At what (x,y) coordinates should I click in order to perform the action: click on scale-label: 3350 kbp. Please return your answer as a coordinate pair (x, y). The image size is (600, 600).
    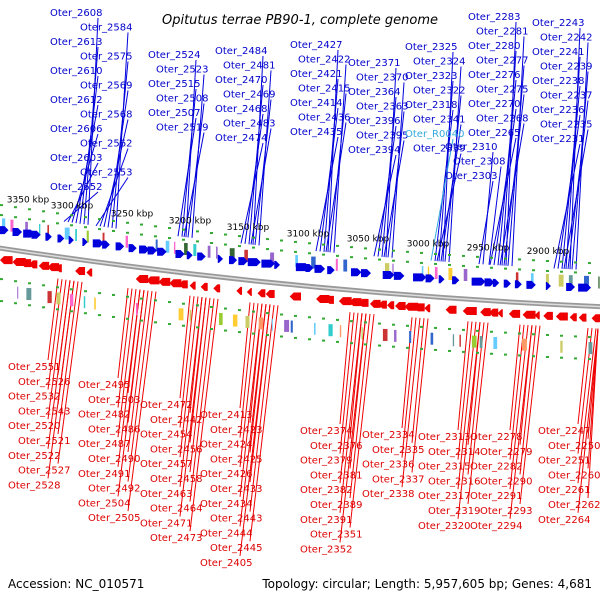
    Looking at the image, I should click on (28, 200).